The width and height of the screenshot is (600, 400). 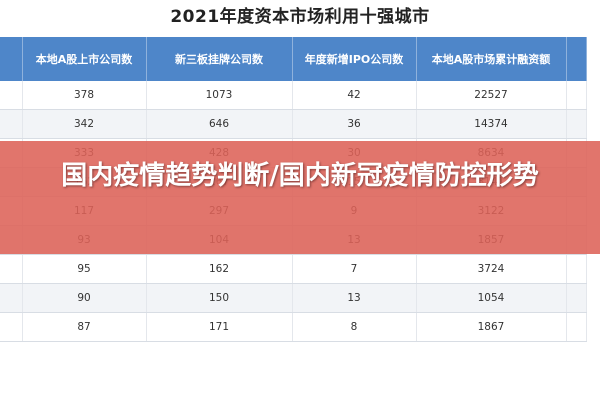 What do you see at coordinates (219, 95) in the screenshot?
I see `cell-neeq-listed: 1073` at bounding box center [219, 95].